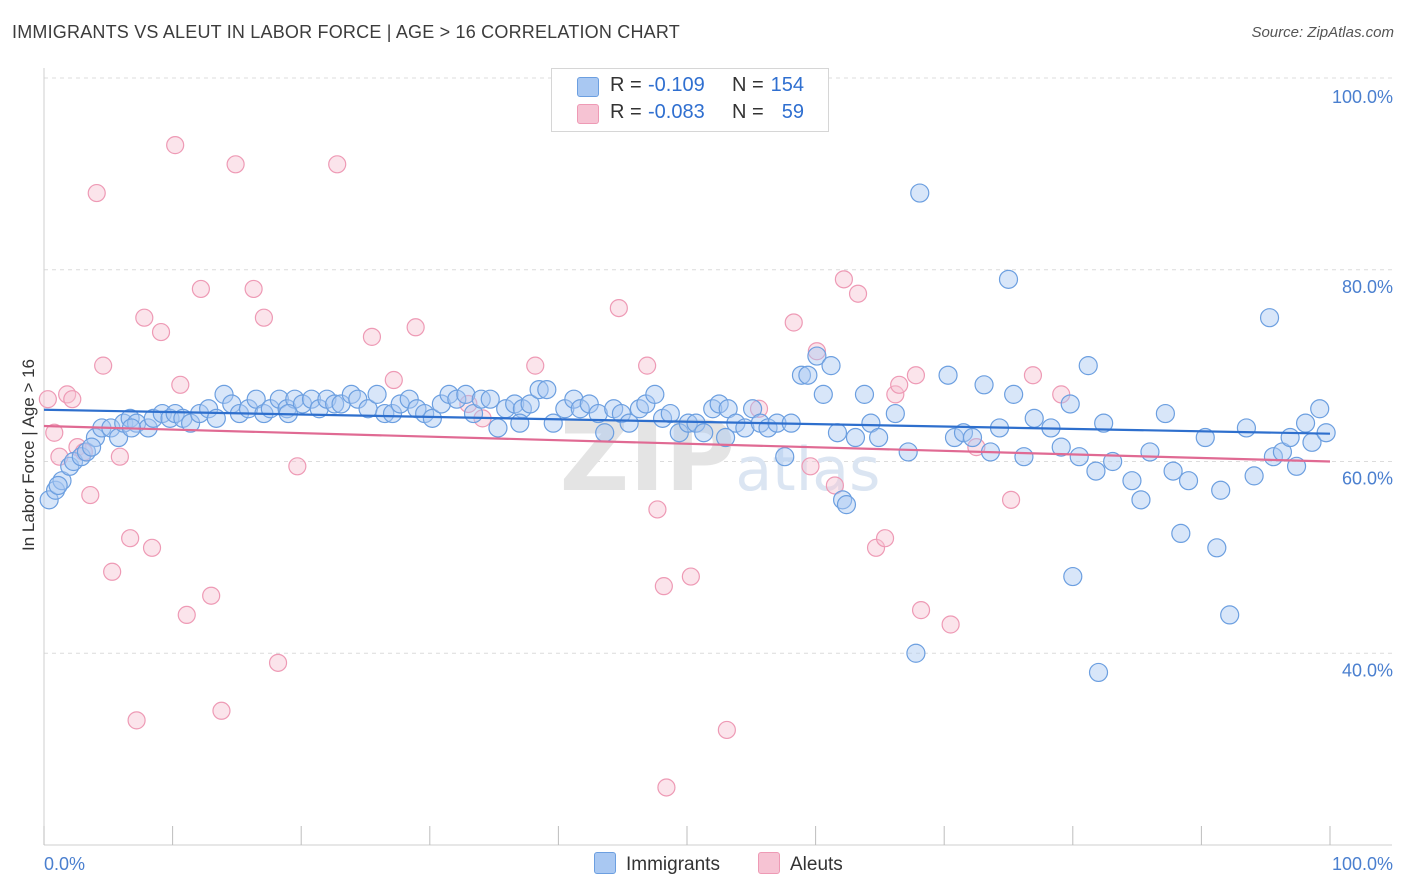 Image resolution: width=1406 pixels, height=892 pixels. I want to click on watermark: ZIPatlas, so click(720, 457).